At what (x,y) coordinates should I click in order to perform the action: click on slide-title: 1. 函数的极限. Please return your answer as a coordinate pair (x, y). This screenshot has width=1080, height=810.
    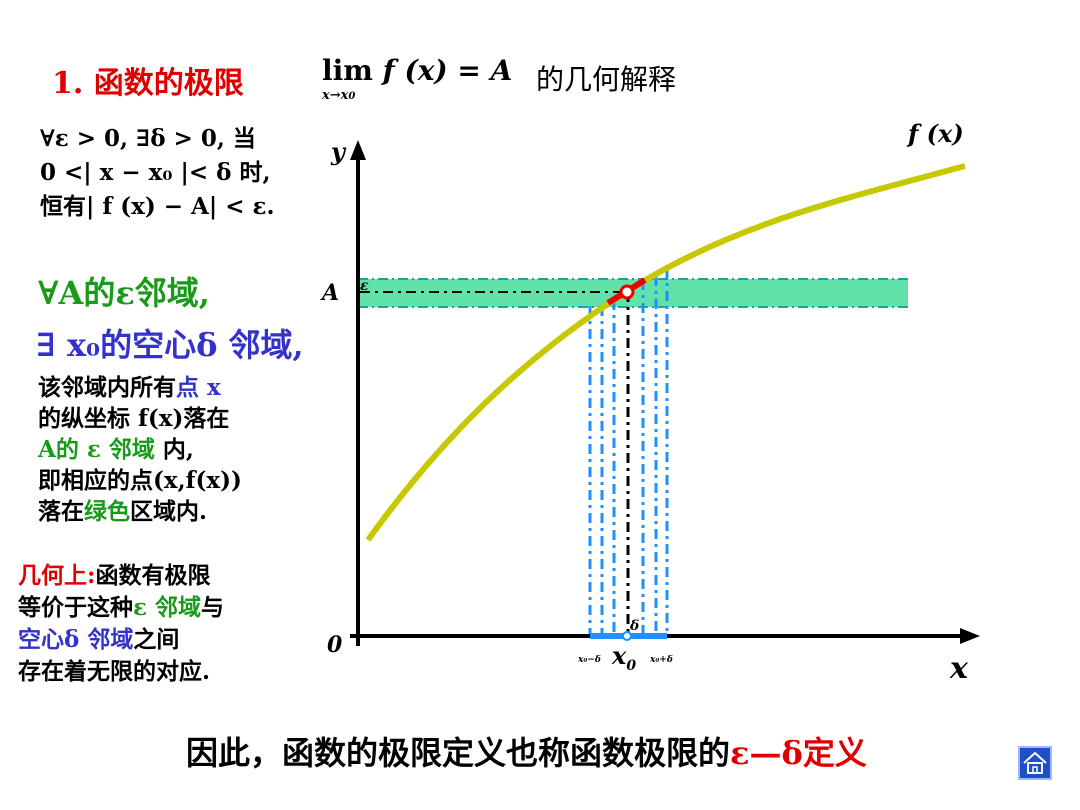
    Looking at the image, I should click on (148, 83).